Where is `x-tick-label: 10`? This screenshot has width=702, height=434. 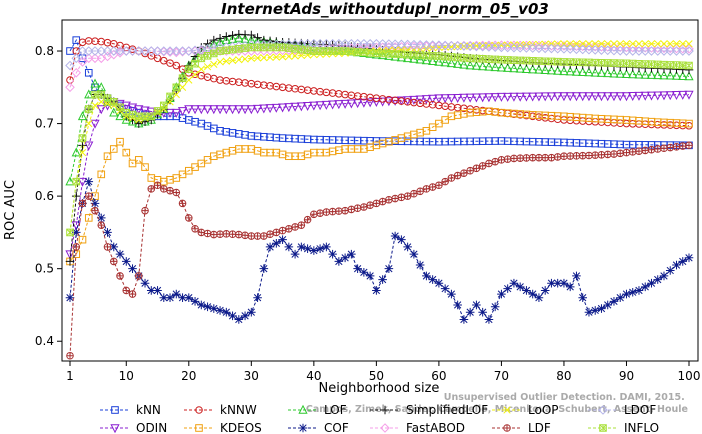 x-tick-label: 10 is located at coordinates (126, 376).